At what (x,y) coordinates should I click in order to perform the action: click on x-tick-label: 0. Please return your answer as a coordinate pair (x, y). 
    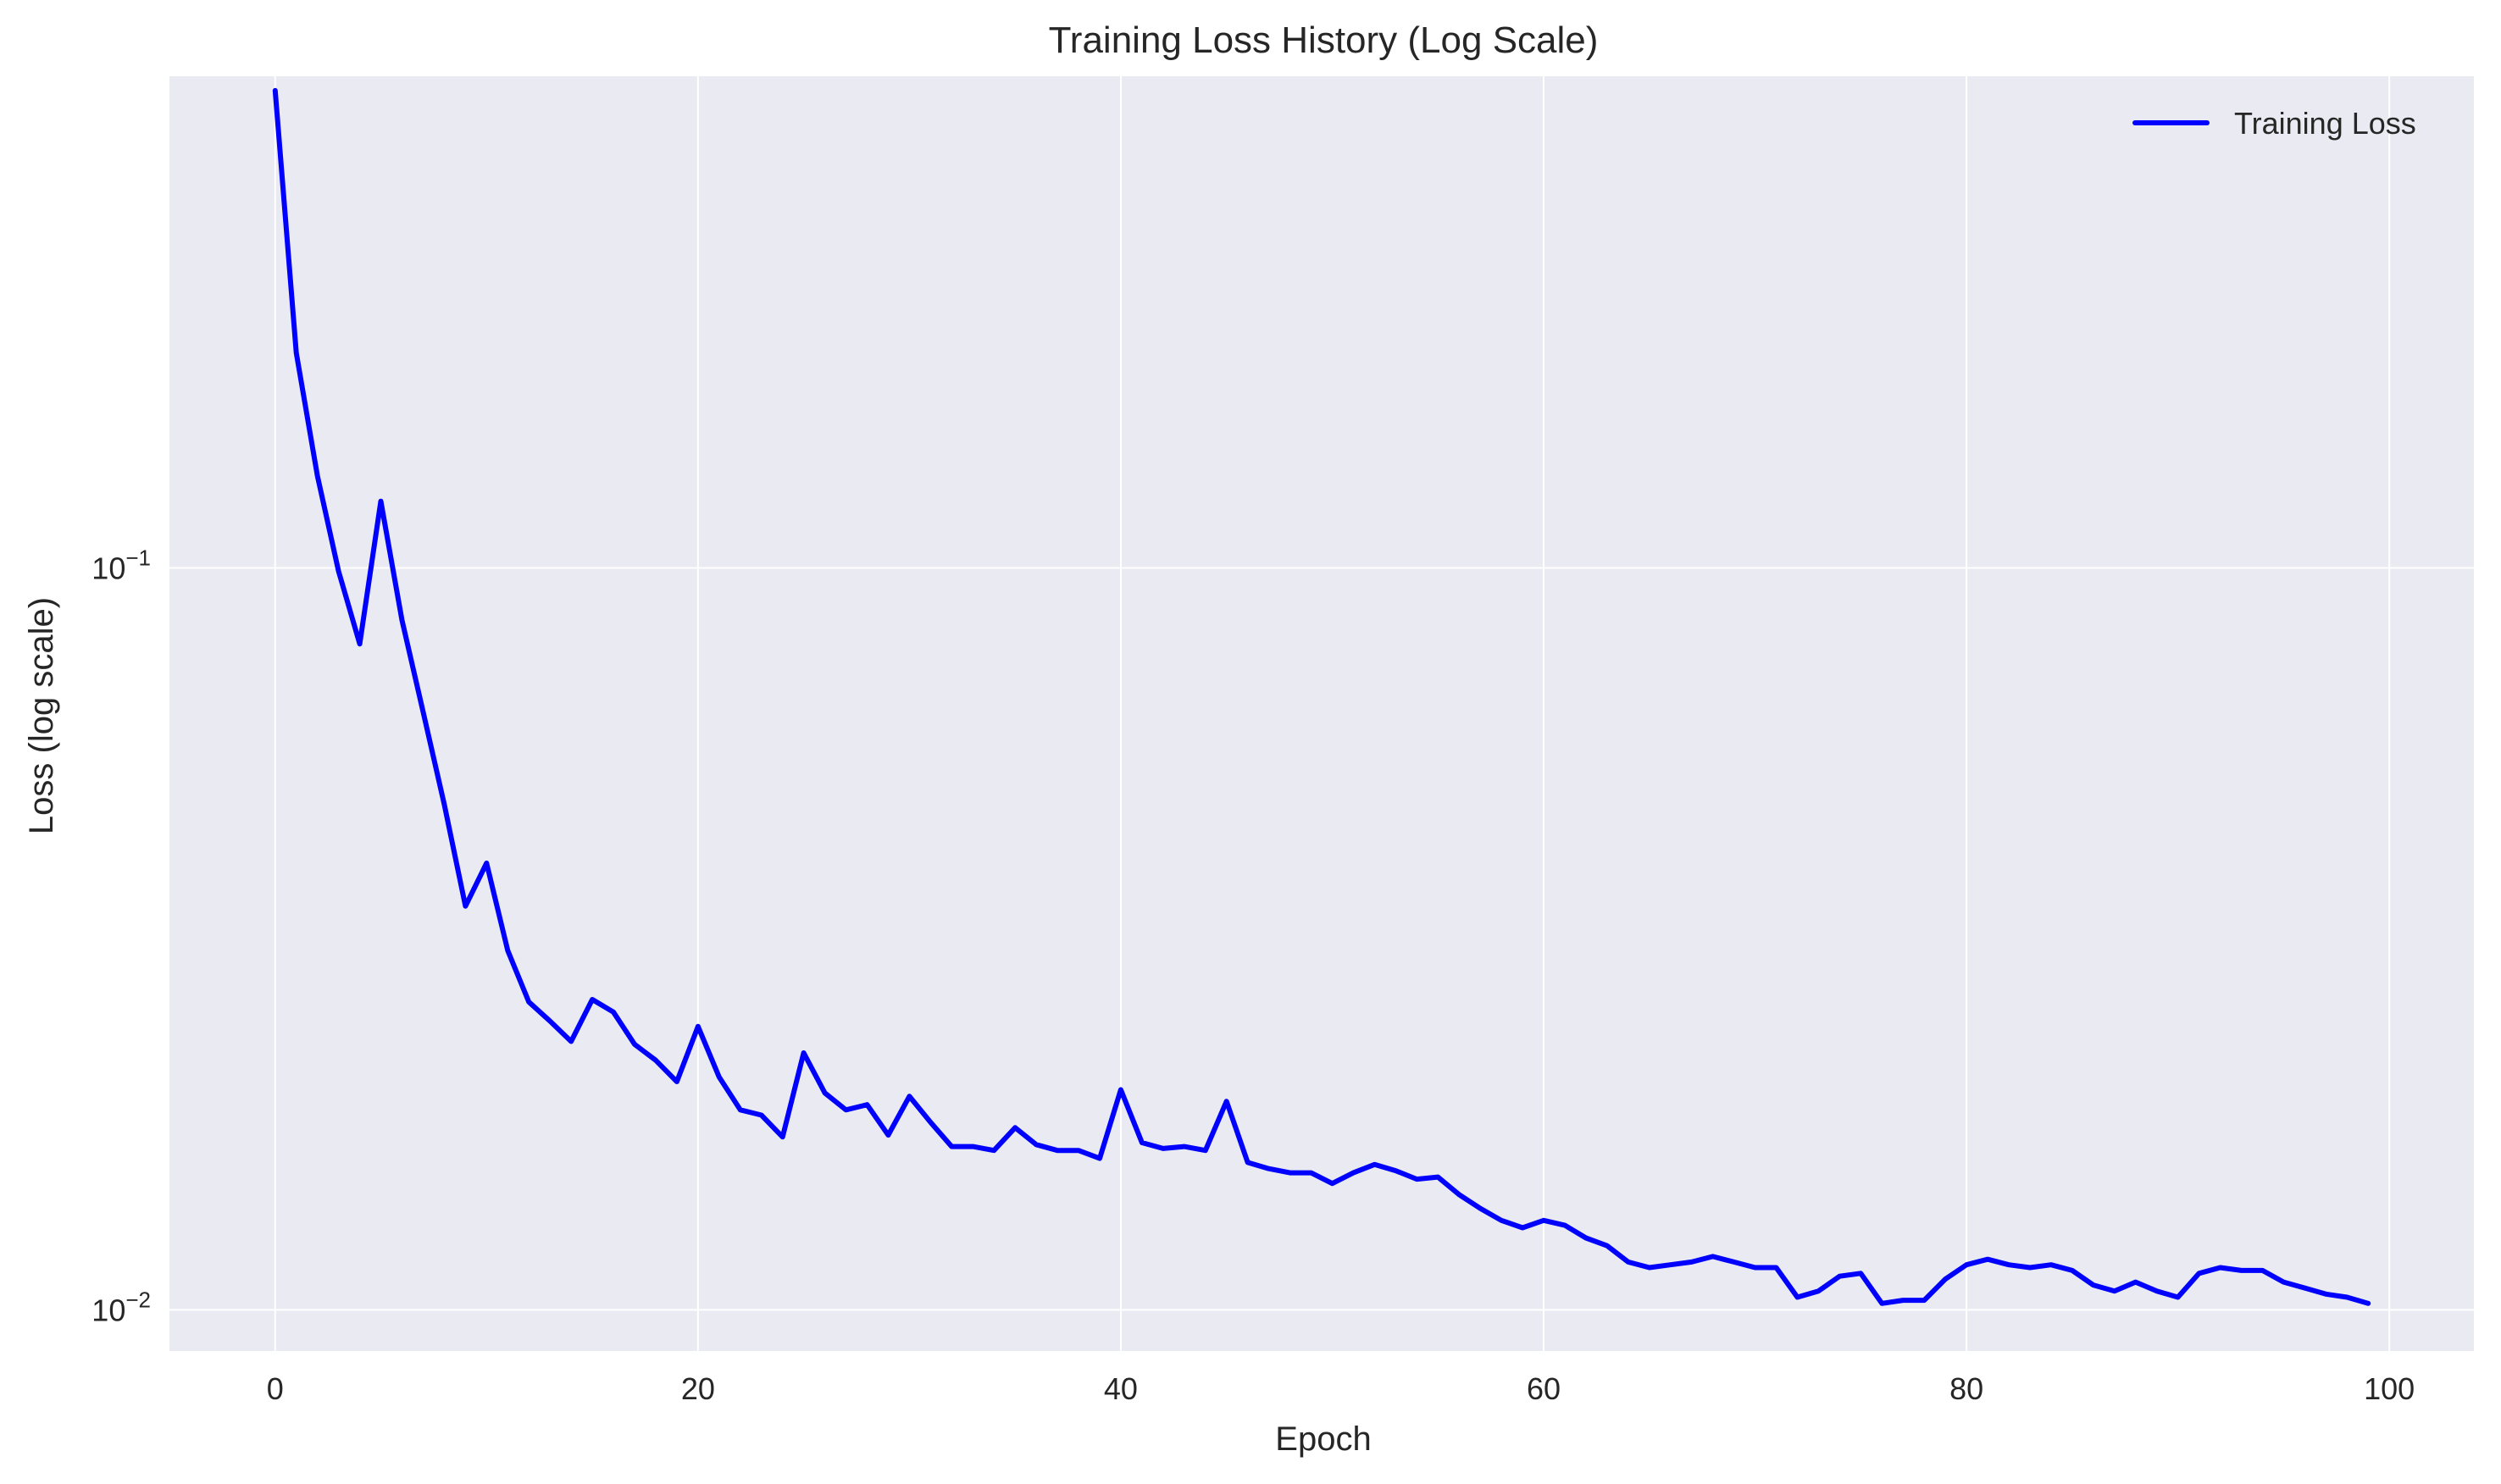
    Looking at the image, I should click on (275, 1388).